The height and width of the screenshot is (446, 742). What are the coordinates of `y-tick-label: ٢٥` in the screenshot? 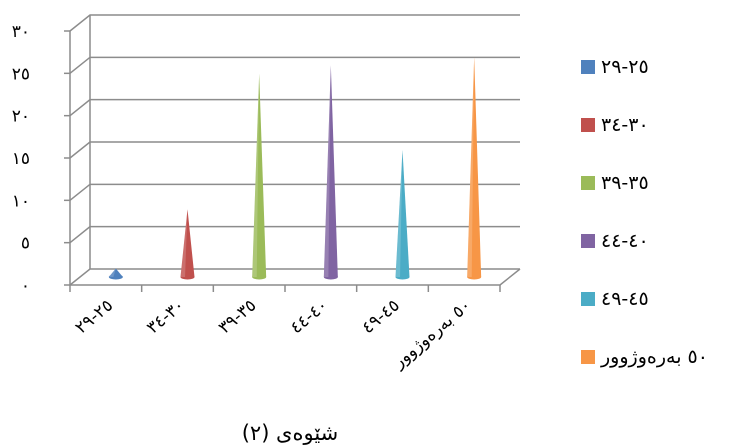 It's located at (21, 74).